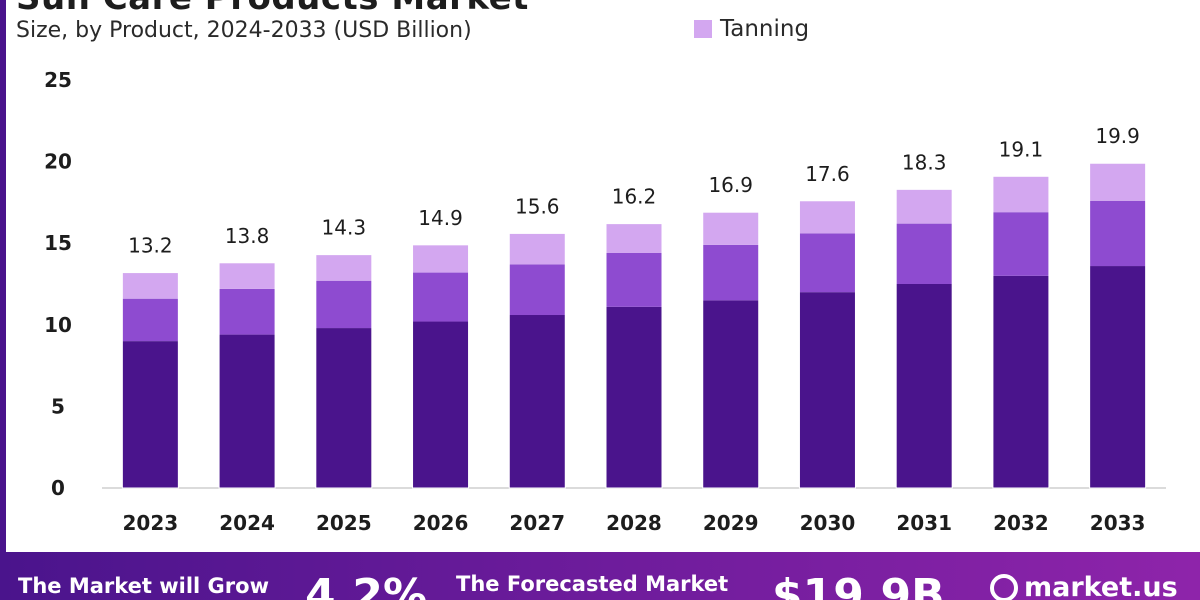  Describe the element at coordinates (537, 206) in the screenshot. I see `bar-total-label: 15.6` at that location.